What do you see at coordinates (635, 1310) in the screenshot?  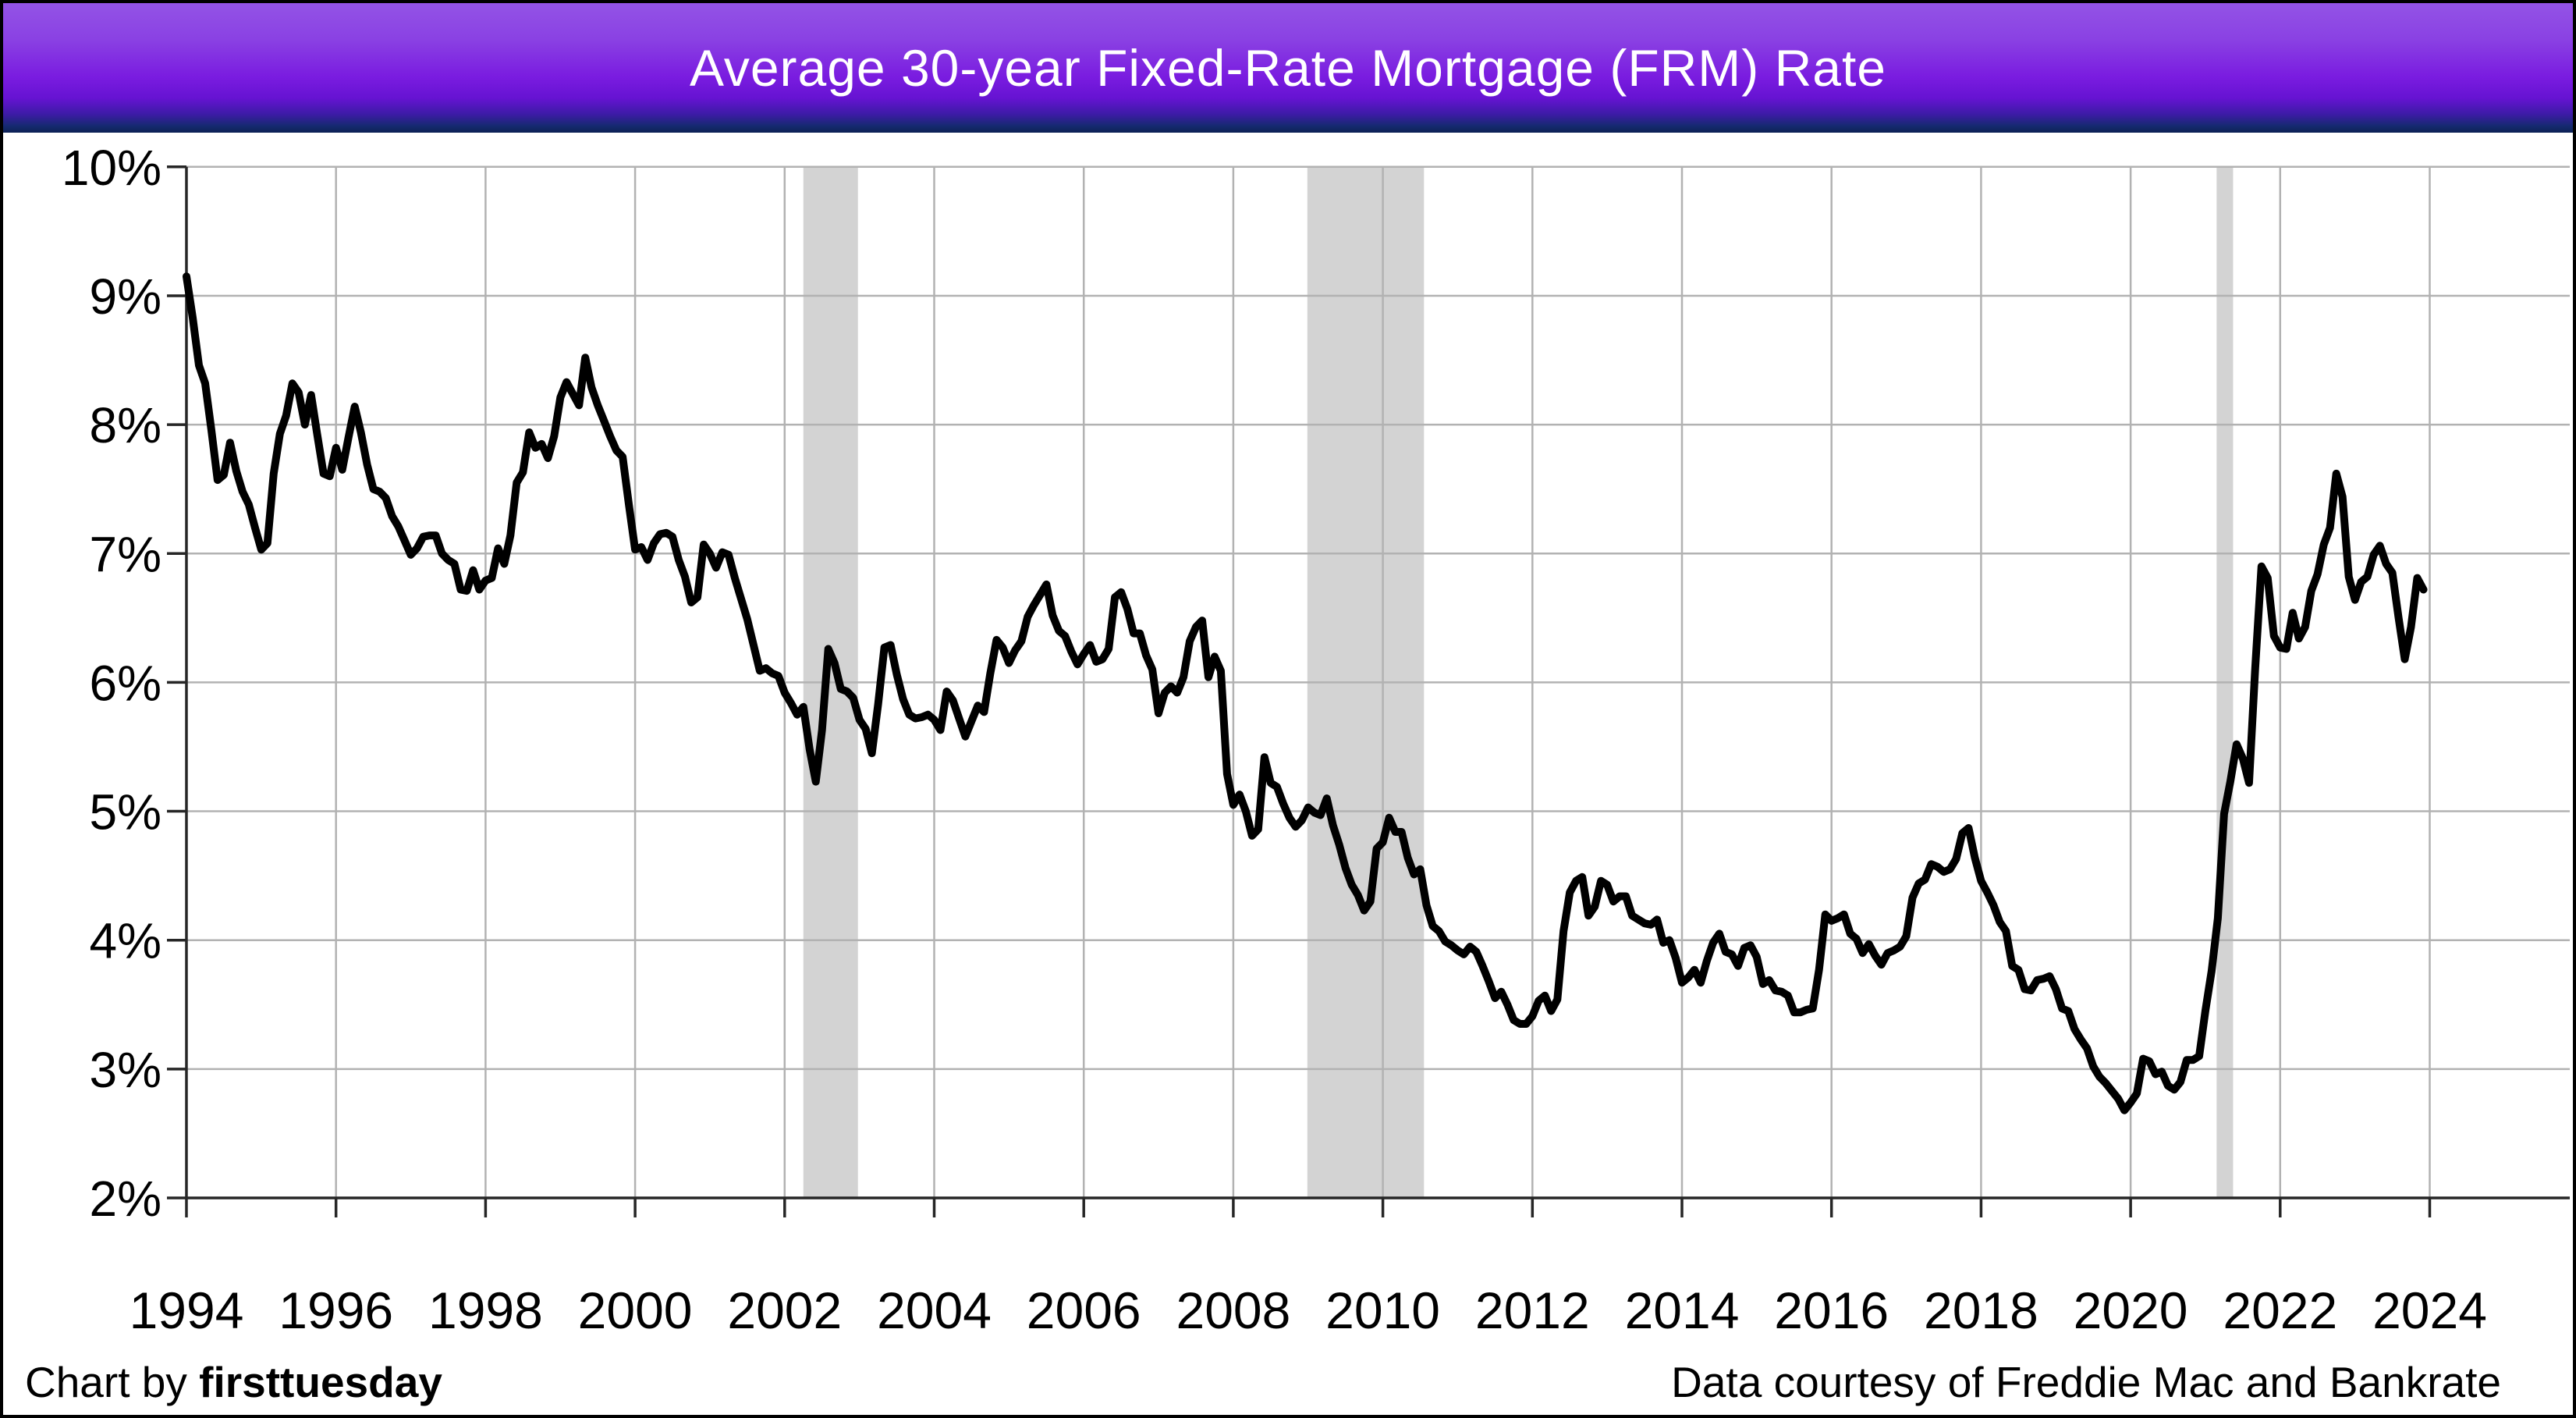 I see `x-tick-label: 2000` at bounding box center [635, 1310].